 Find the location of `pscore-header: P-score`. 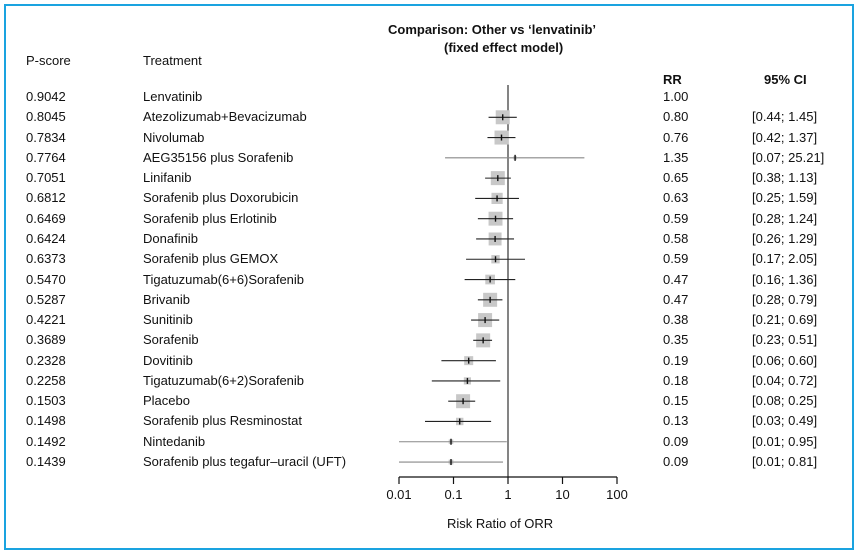

pscore-header: P-score is located at coordinates (48, 60).